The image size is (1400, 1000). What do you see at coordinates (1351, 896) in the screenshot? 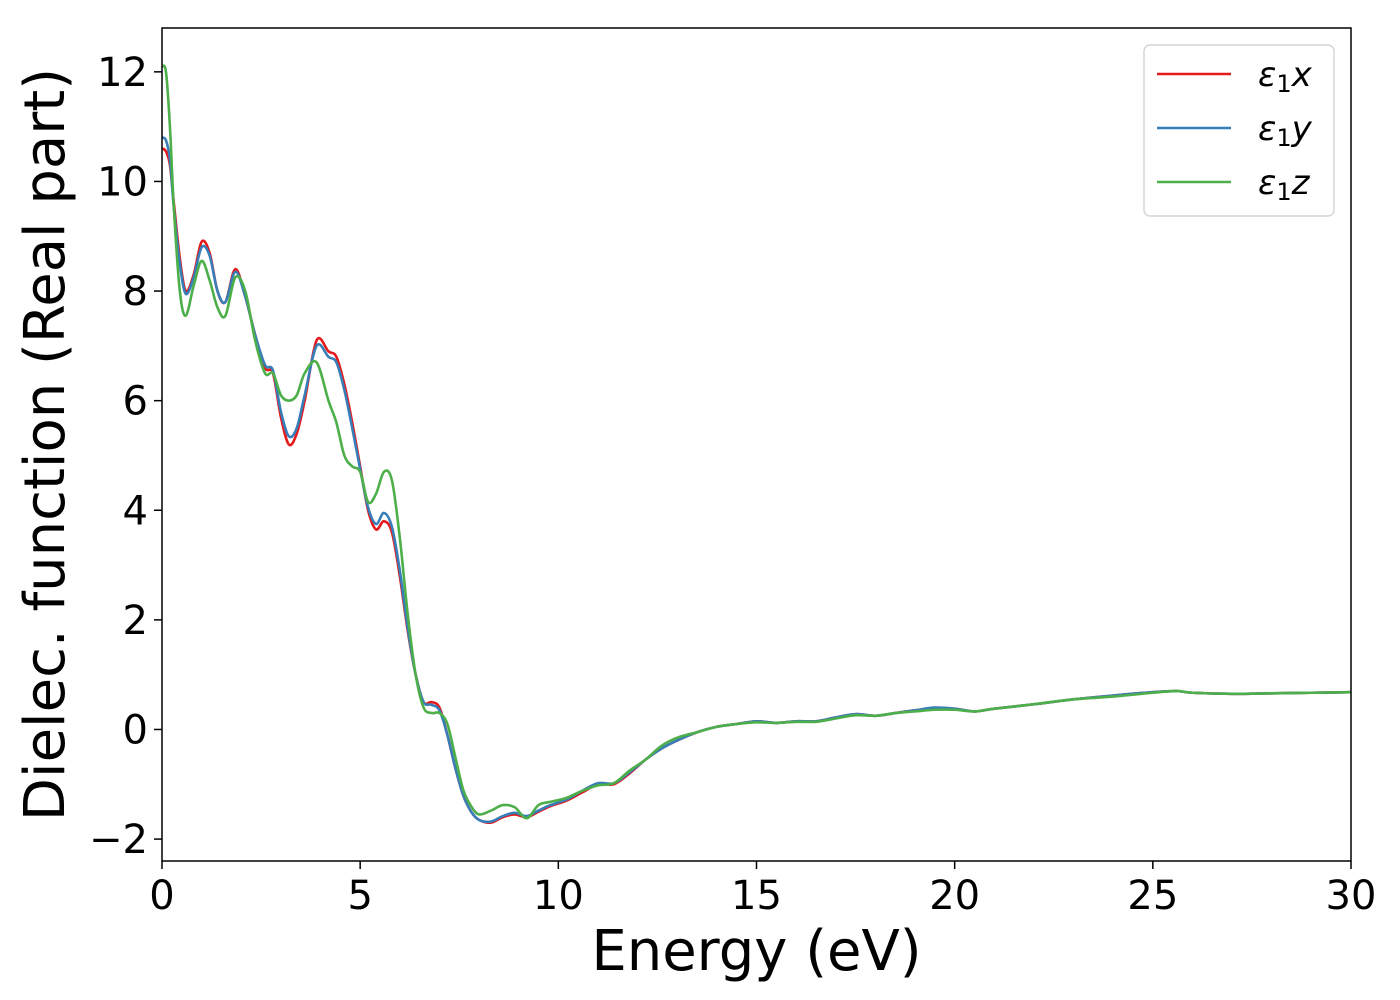
I see `x-tick-label: 30` at bounding box center [1351, 896].